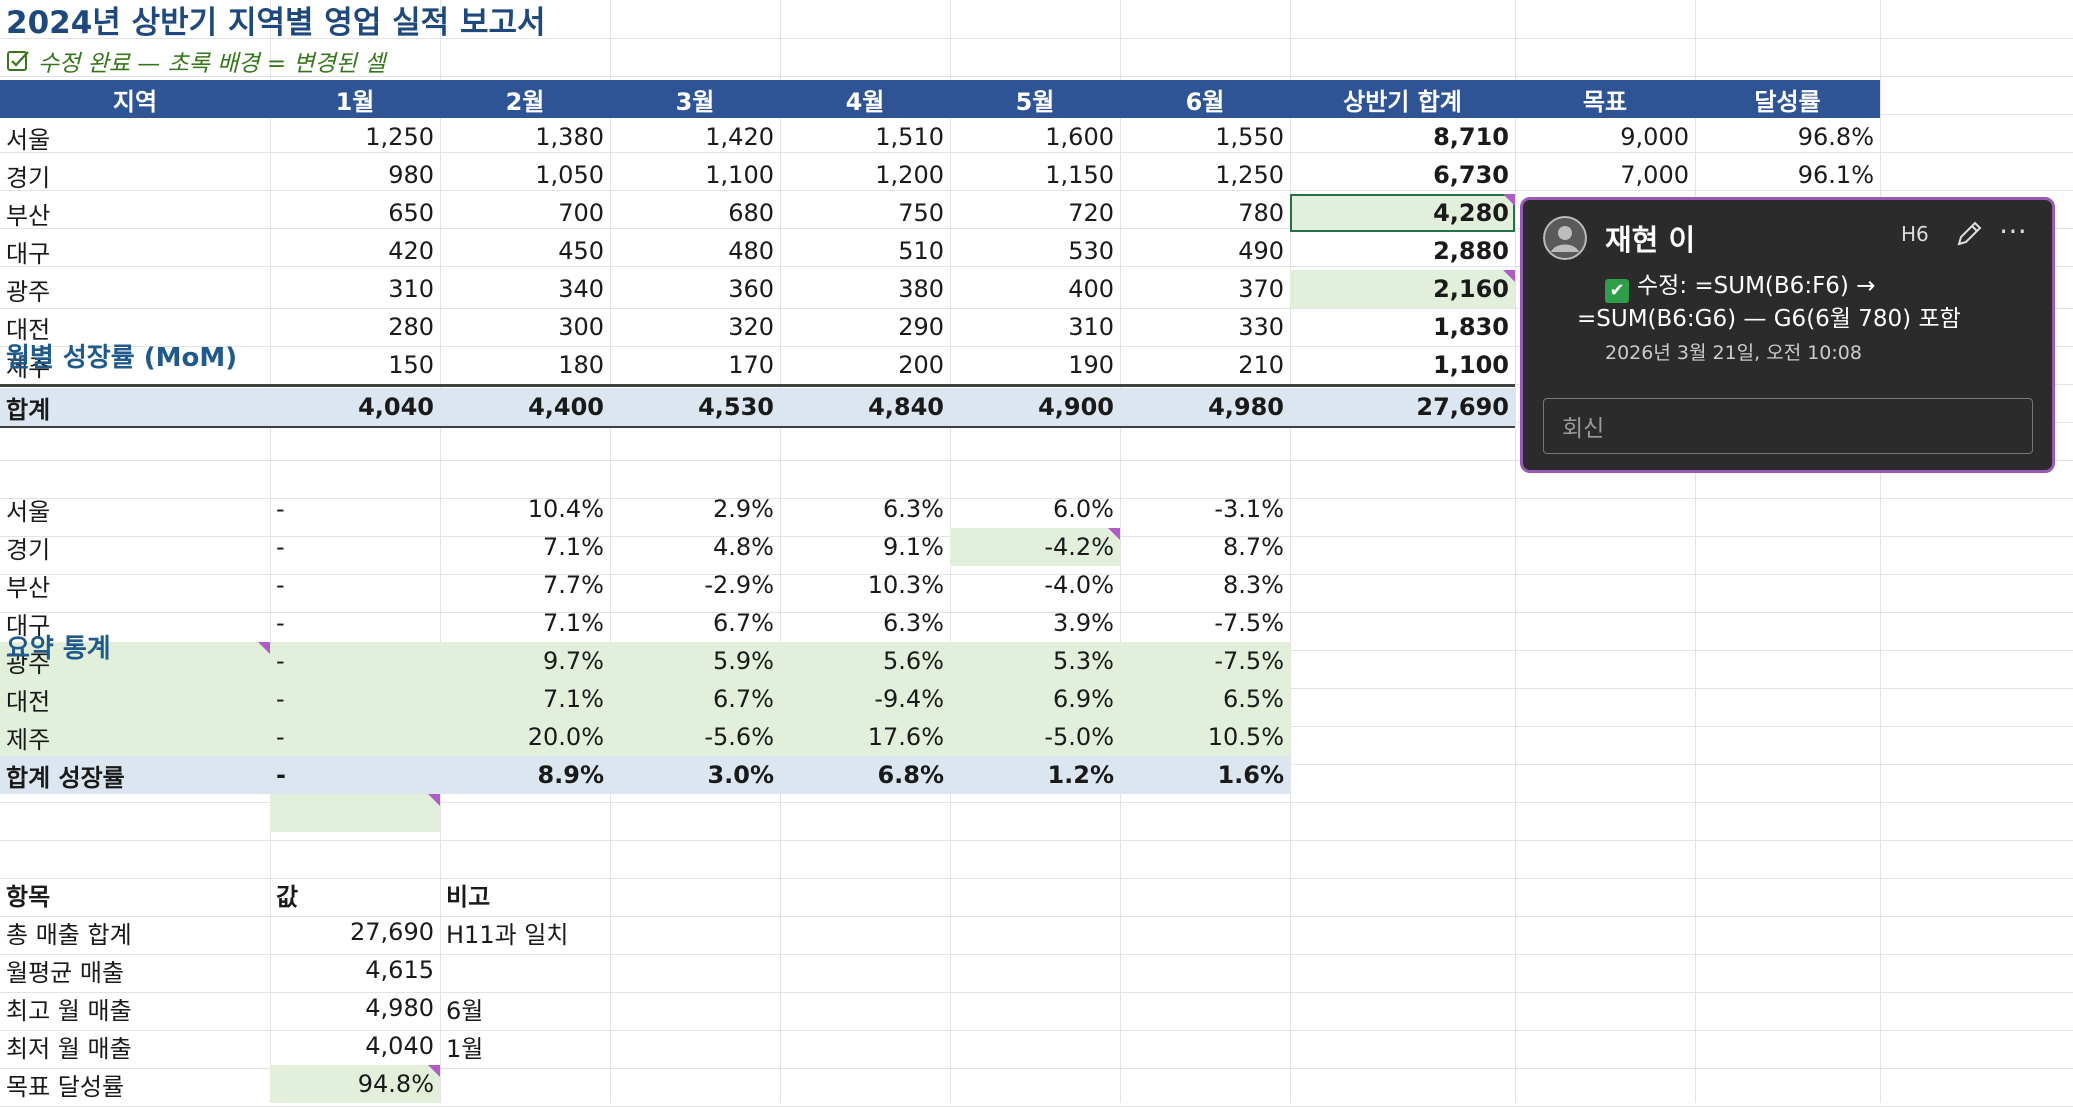 This screenshot has width=2073, height=1107. I want to click on column-header: 3월, so click(695, 99).